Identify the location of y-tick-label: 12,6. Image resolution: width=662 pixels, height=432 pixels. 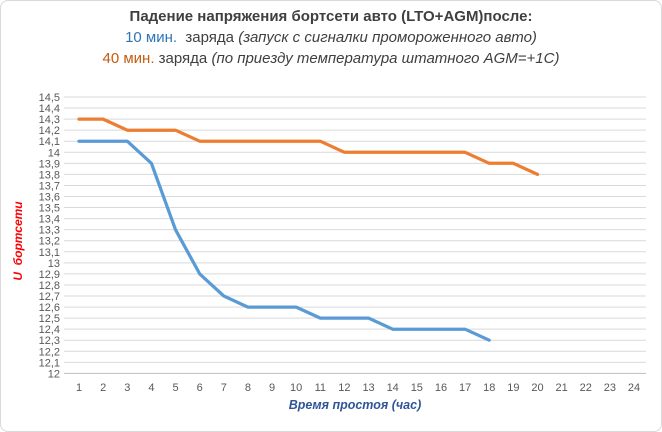
(49, 308).